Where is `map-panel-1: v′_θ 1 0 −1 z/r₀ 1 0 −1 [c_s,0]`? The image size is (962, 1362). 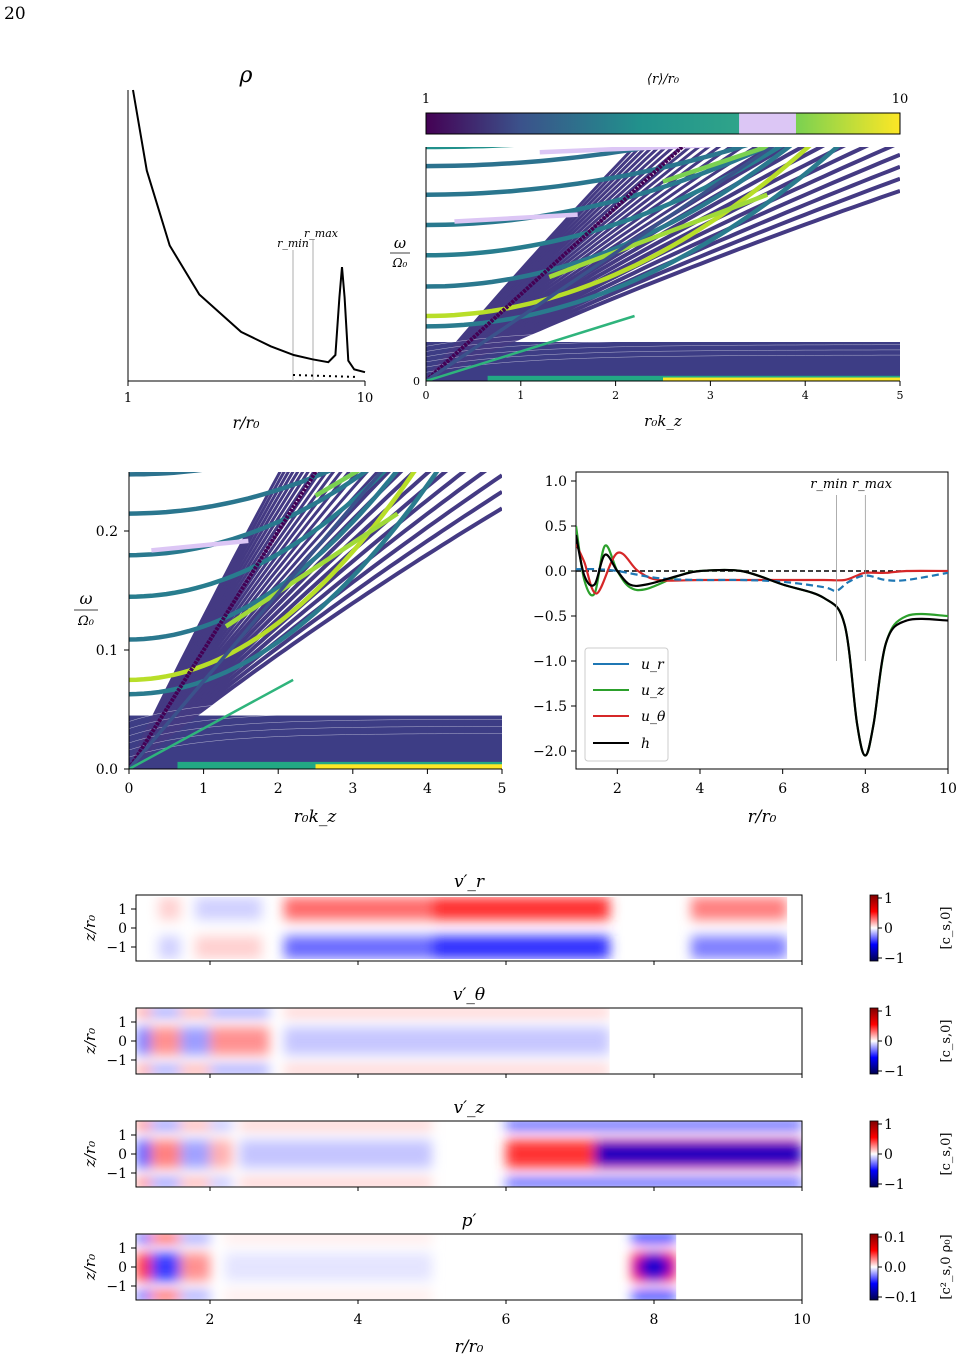 map-panel-1: v′_θ 1 0 −1 z/r₀ 1 0 −1 [c_s,0] is located at coordinates (517, 1032).